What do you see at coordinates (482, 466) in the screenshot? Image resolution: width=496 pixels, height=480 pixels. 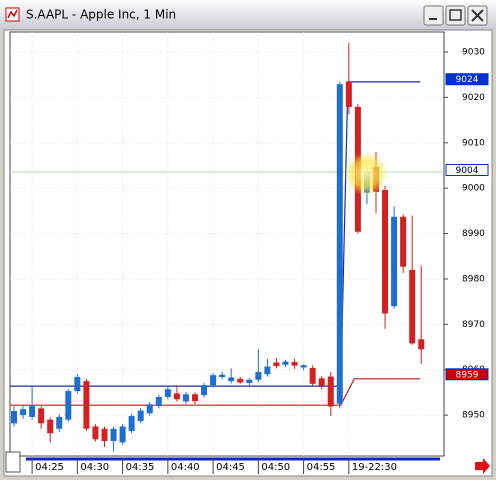 I see `scroll-arrow` at bounding box center [482, 466].